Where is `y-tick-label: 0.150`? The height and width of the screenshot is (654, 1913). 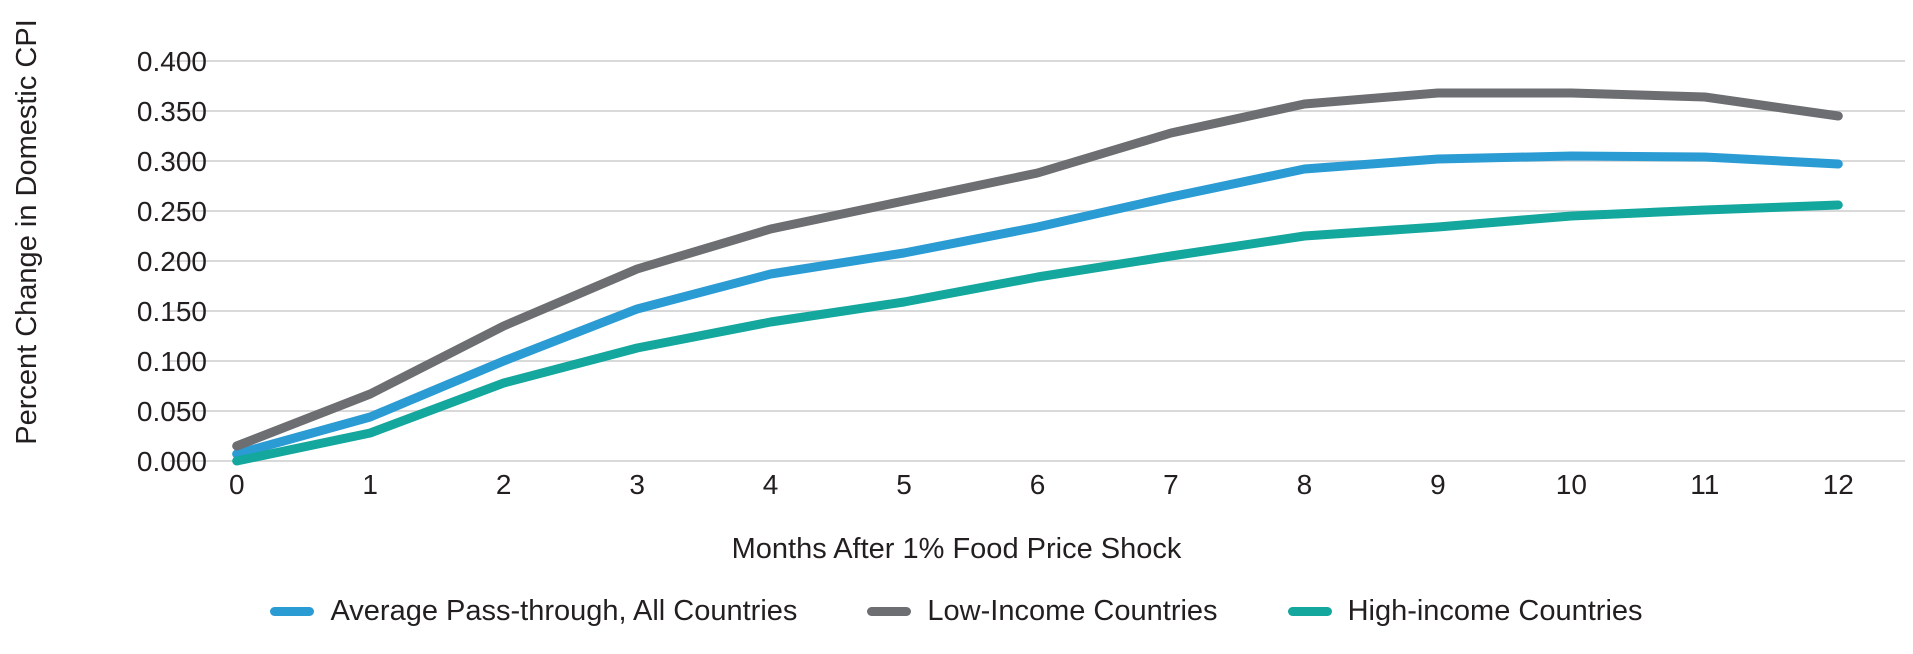 y-tick-label: 0.150 is located at coordinates (172, 311).